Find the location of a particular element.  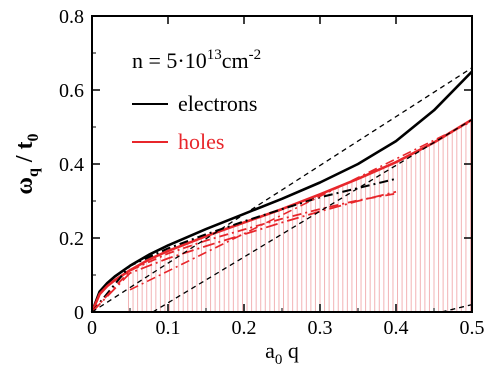

y-tick-label: 0.2 is located at coordinates (71, 239).